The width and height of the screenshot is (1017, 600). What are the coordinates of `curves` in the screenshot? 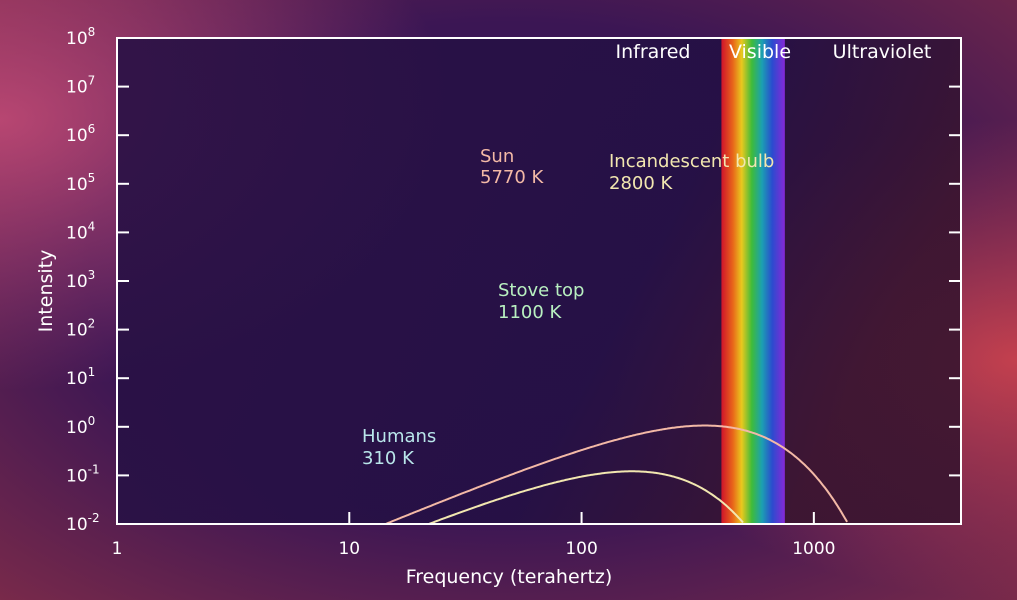 It's located at (616, 474).